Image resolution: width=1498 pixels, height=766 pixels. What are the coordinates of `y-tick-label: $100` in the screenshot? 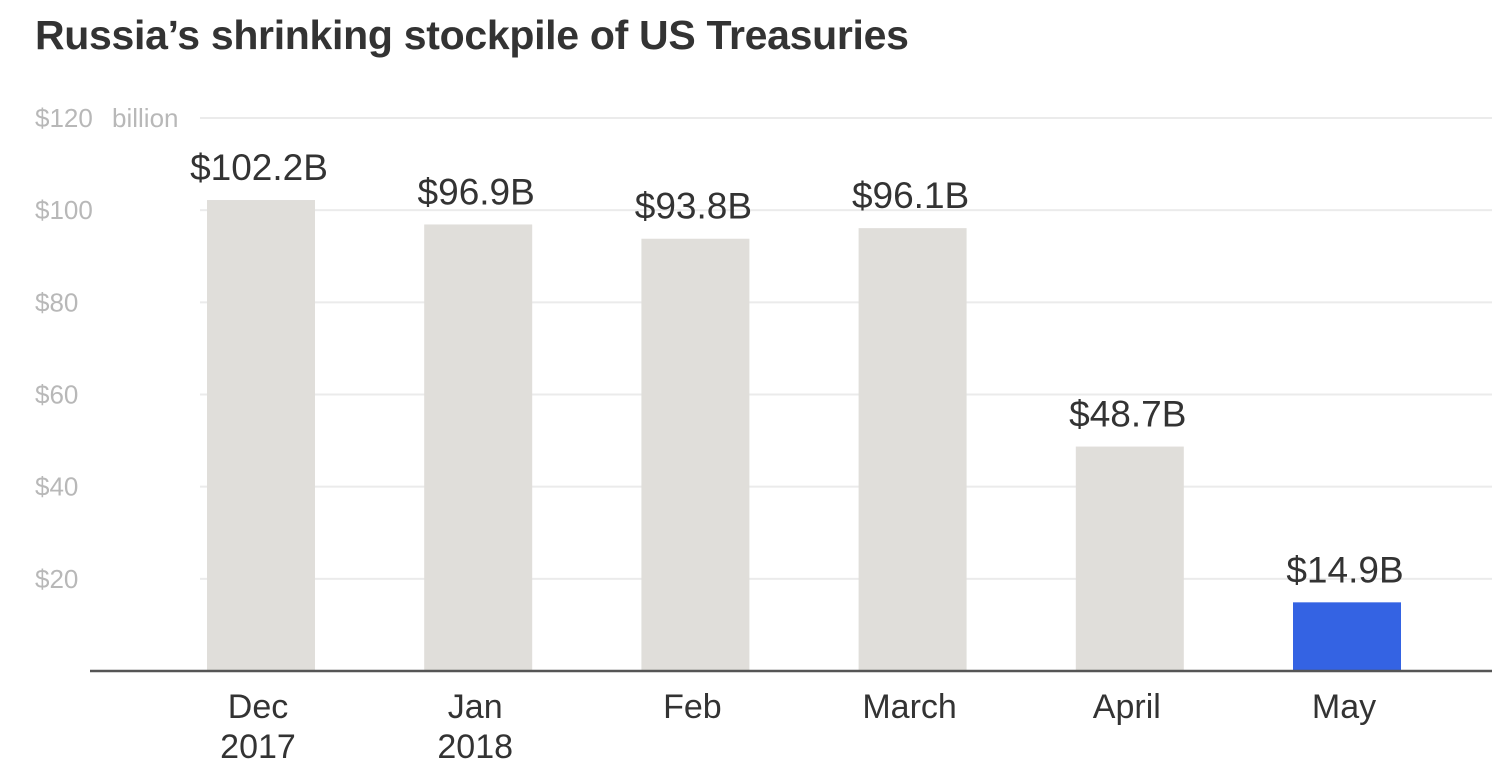 It's located at (64, 210).